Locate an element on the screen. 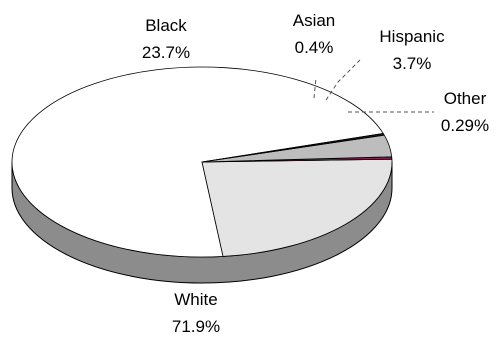 This screenshot has height=339, width=497. slice-label-asian: Asian is located at coordinates (314, 20).